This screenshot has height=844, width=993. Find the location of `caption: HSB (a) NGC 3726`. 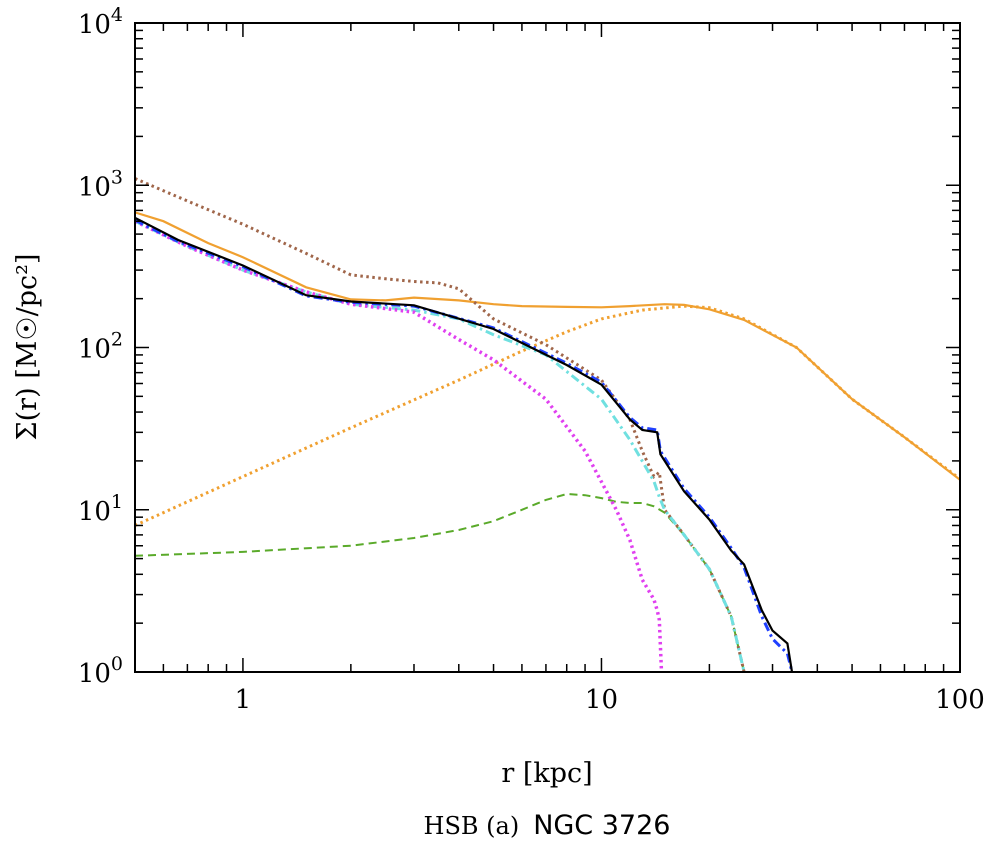

caption: HSB (a) NGC 3726 is located at coordinates (547, 825).